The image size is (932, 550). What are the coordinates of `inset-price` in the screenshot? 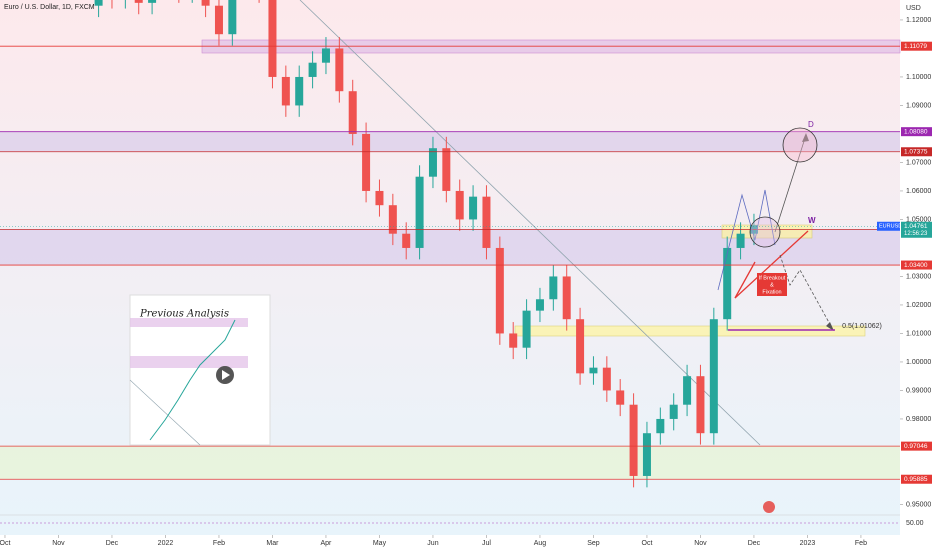 It's located at (192, 380).